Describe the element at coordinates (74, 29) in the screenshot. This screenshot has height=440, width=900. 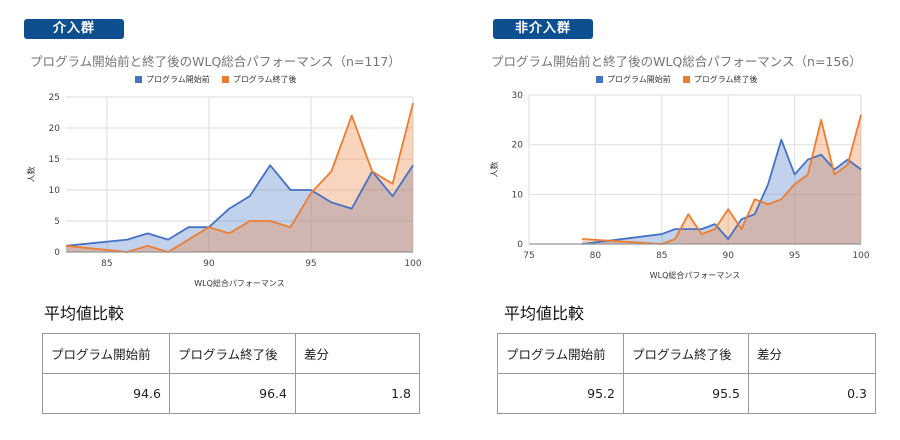
I see `group-badge: 介入群` at that location.